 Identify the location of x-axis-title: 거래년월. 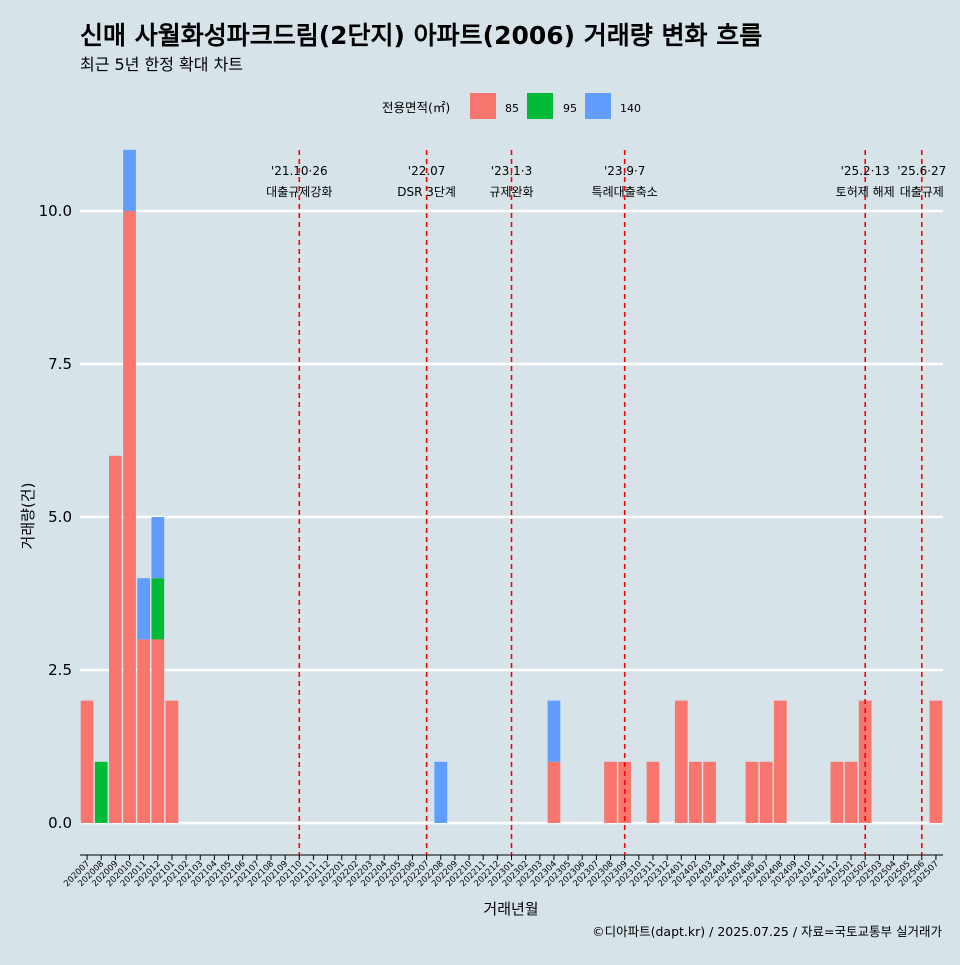
(510, 909).